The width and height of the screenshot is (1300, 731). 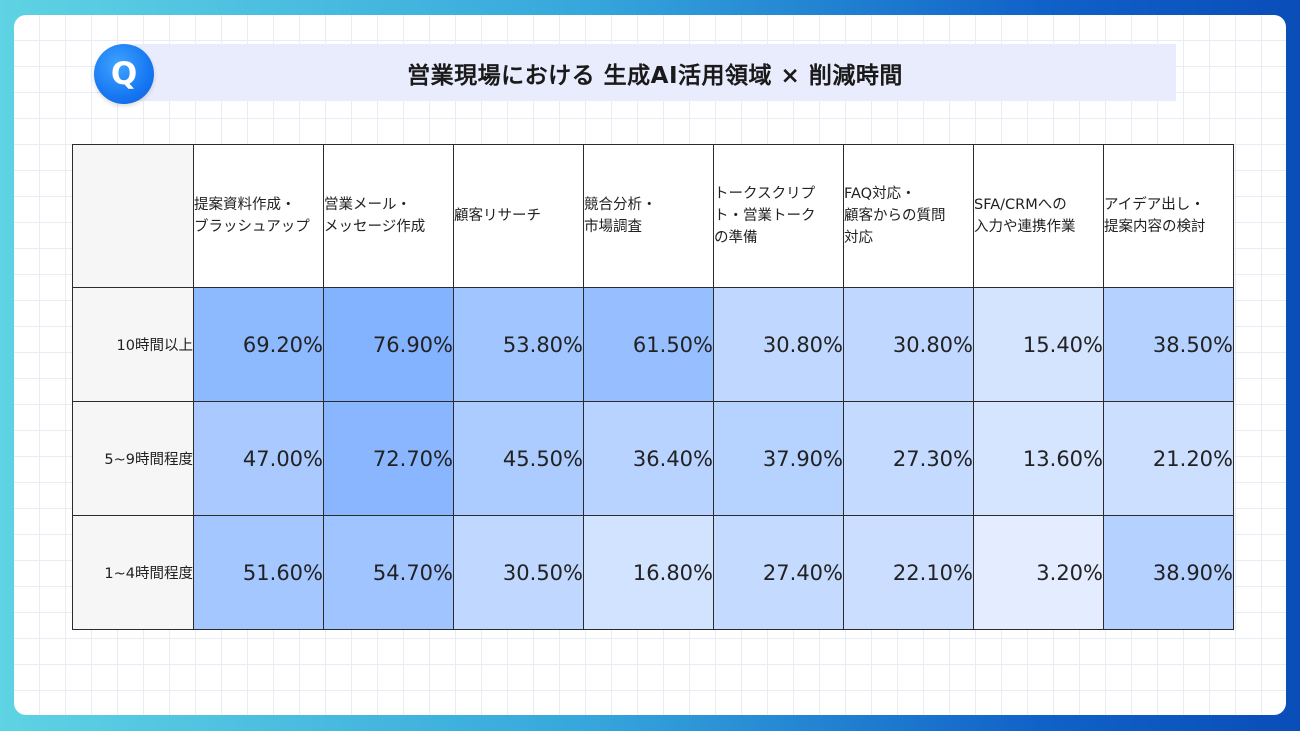 I want to click on column-header-line: トークスクリプ, so click(x=765, y=194).